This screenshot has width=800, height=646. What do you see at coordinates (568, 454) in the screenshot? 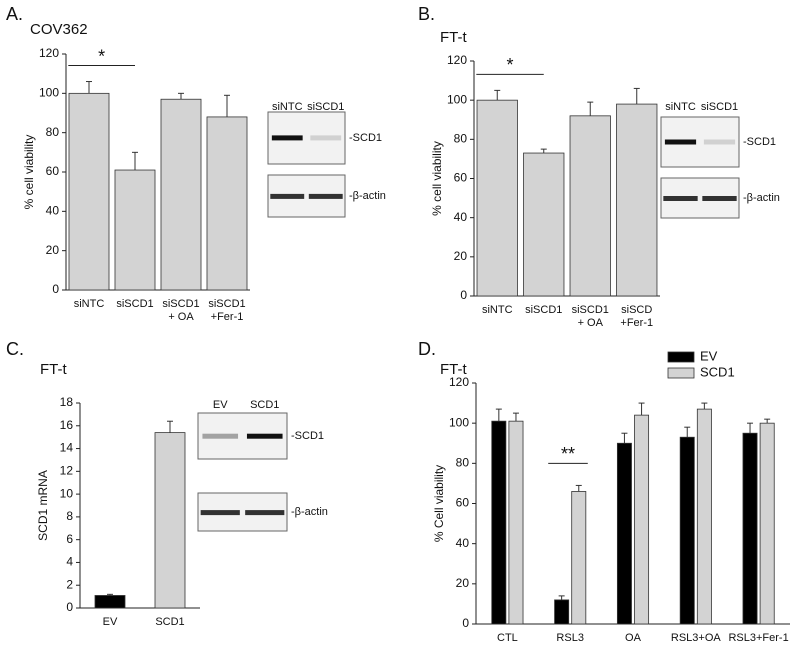
I see `significance-label: **` at bounding box center [568, 454].